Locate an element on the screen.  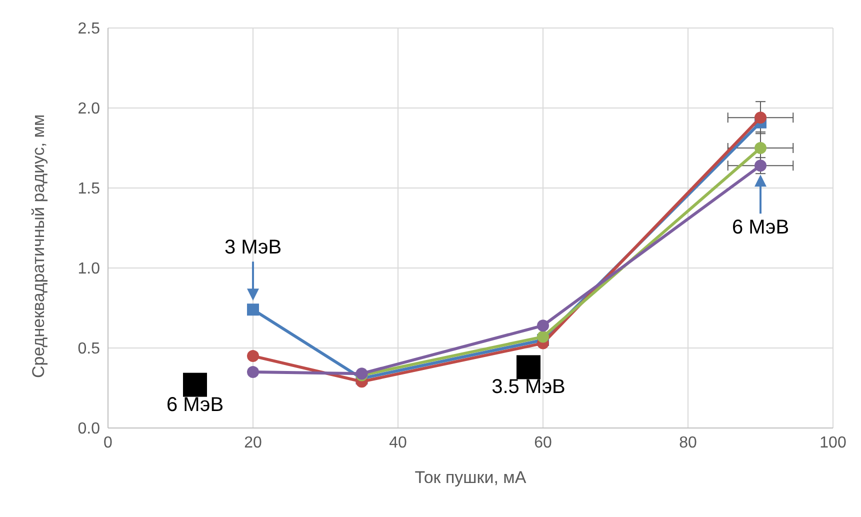
x-tick-label: 60 is located at coordinates (543, 443).